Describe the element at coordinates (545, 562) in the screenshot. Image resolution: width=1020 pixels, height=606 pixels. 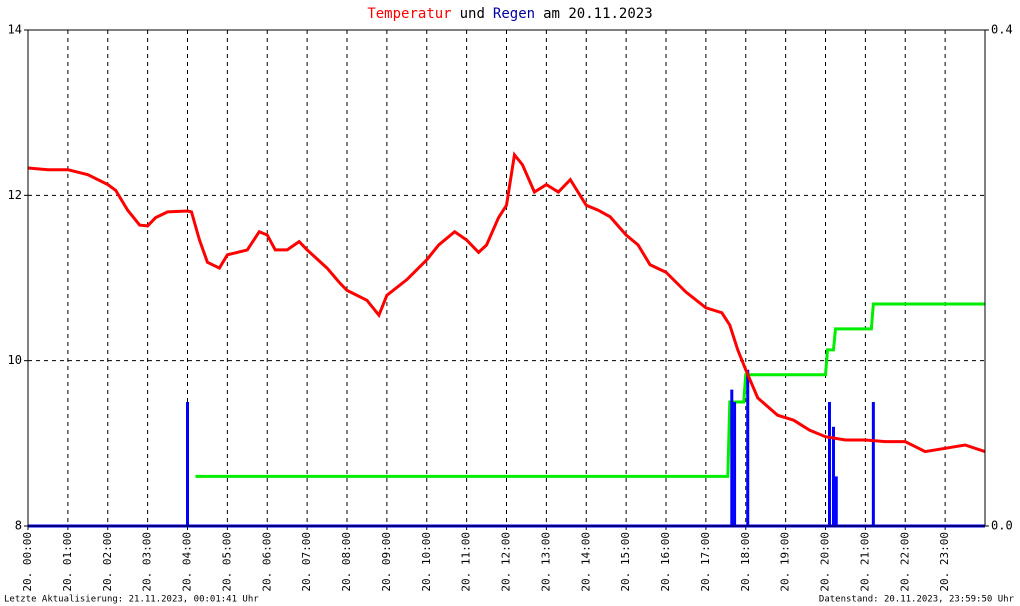
I see `x-tick-label: 20. 13:00` at that location.